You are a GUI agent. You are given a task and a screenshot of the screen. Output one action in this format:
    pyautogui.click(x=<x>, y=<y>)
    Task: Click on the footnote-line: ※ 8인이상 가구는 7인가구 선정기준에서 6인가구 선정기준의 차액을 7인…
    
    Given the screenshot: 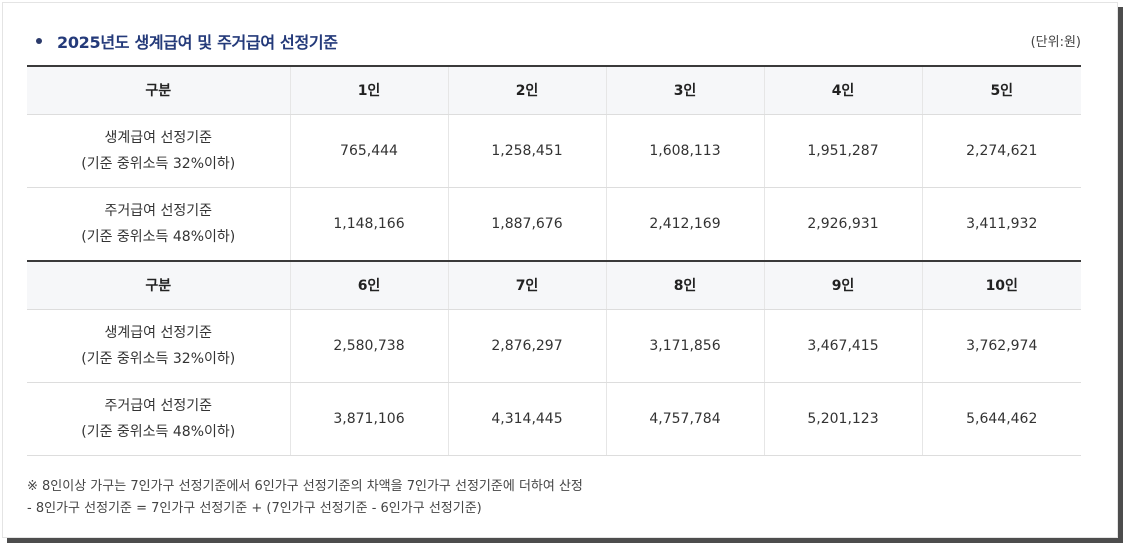 What is the action you would take?
    pyautogui.click(x=305, y=486)
    